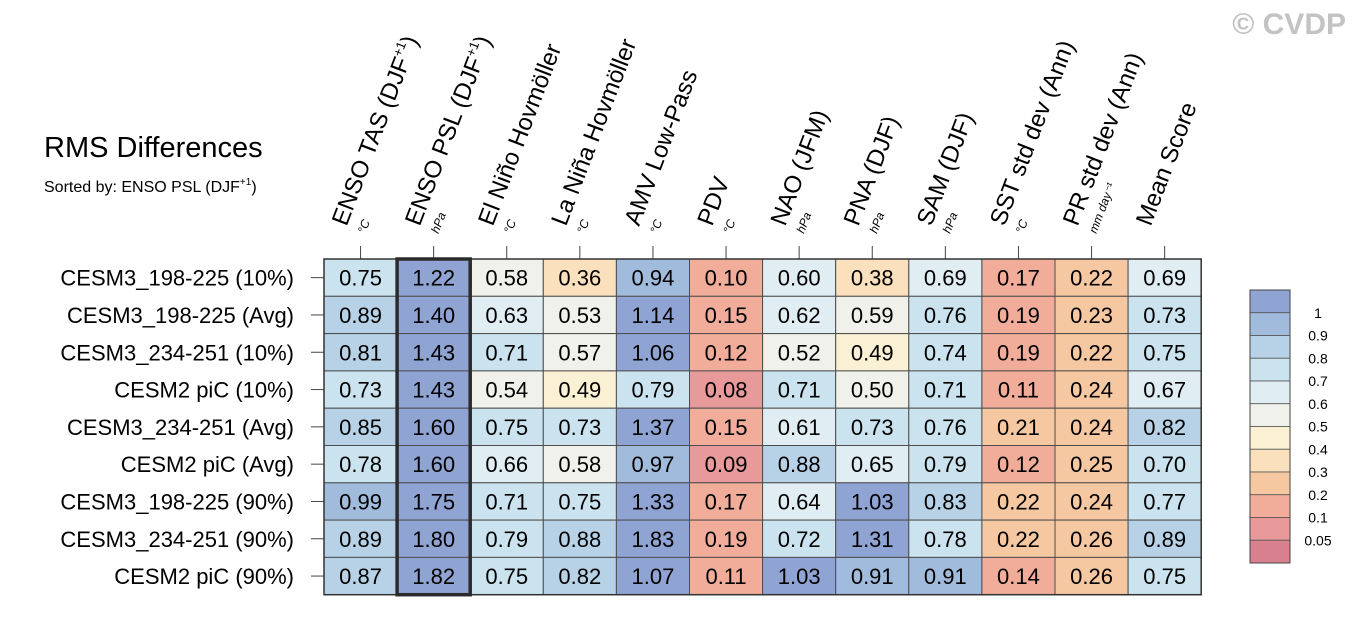  What do you see at coordinates (1318, 449) in the screenshot?
I see `colorbar-tick-label: 0.4` at bounding box center [1318, 449].